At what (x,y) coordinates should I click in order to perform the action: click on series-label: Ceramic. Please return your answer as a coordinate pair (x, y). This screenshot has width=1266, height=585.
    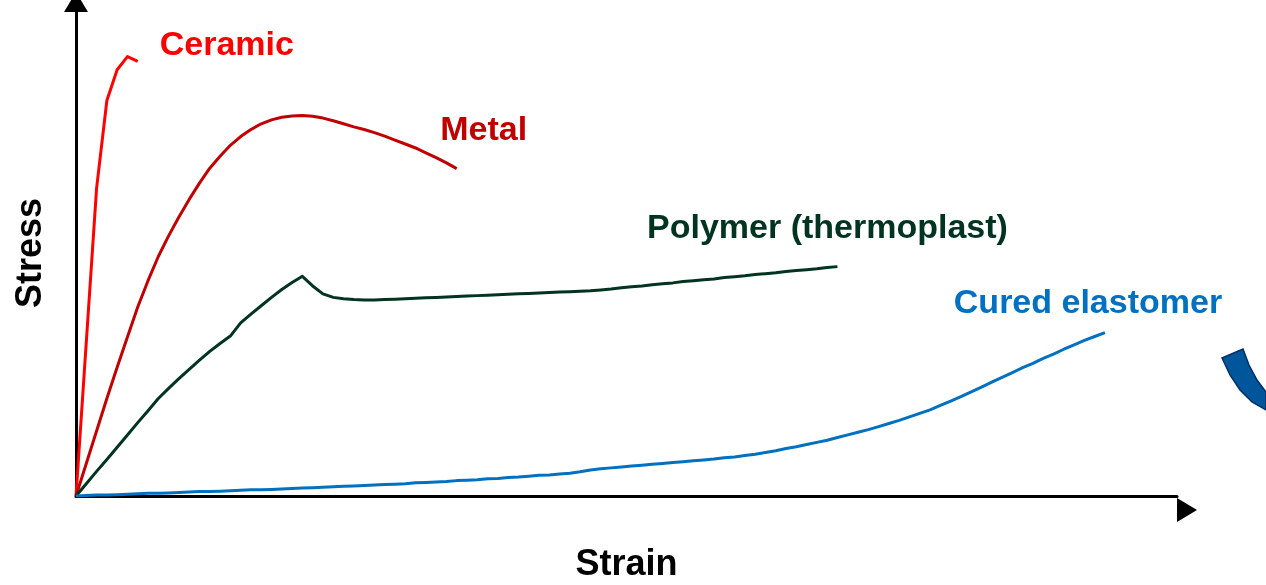
    Looking at the image, I should click on (226, 43).